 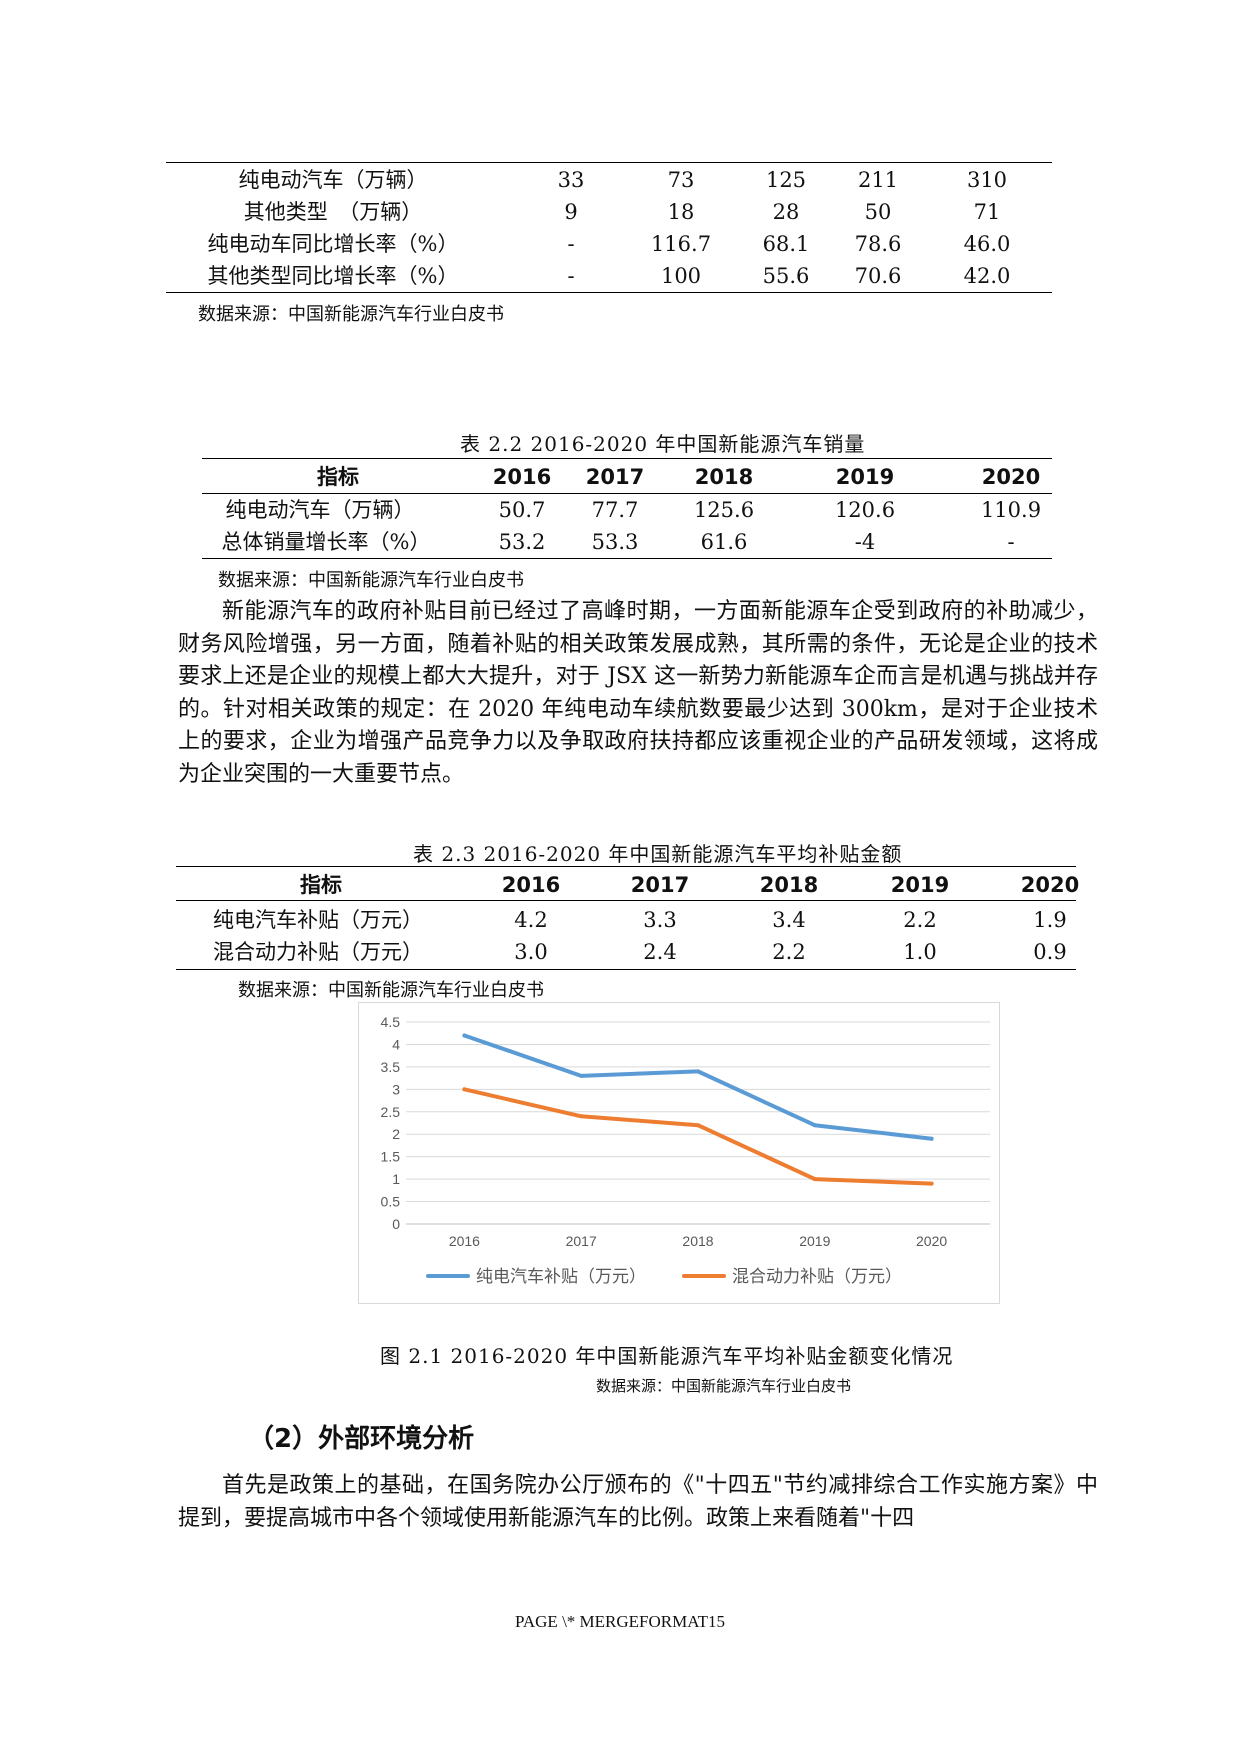 What do you see at coordinates (724, 510) in the screenshot?
I see `table2-cell: 125.6` at bounding box center [724, 510].